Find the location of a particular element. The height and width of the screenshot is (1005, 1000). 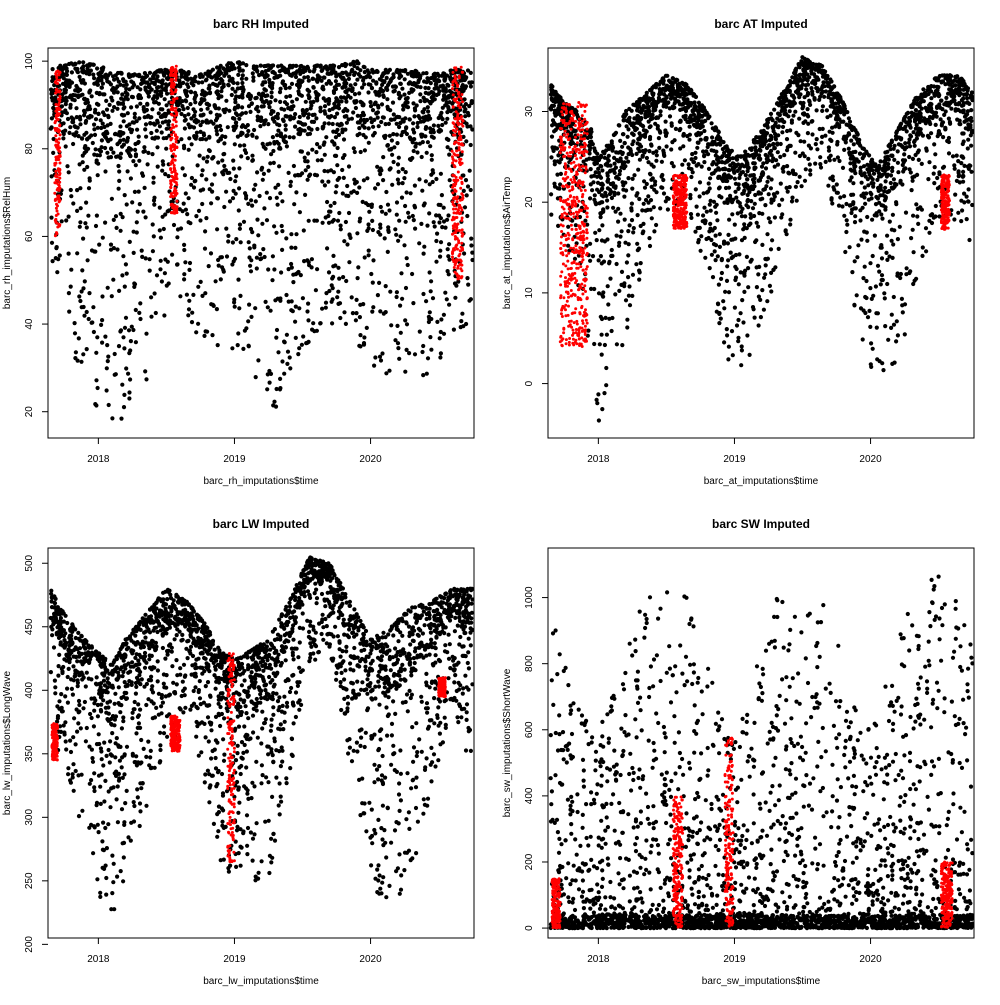

y-axis-label: barc_at_imputations$AirTemp is located at coordinates (507, 242).